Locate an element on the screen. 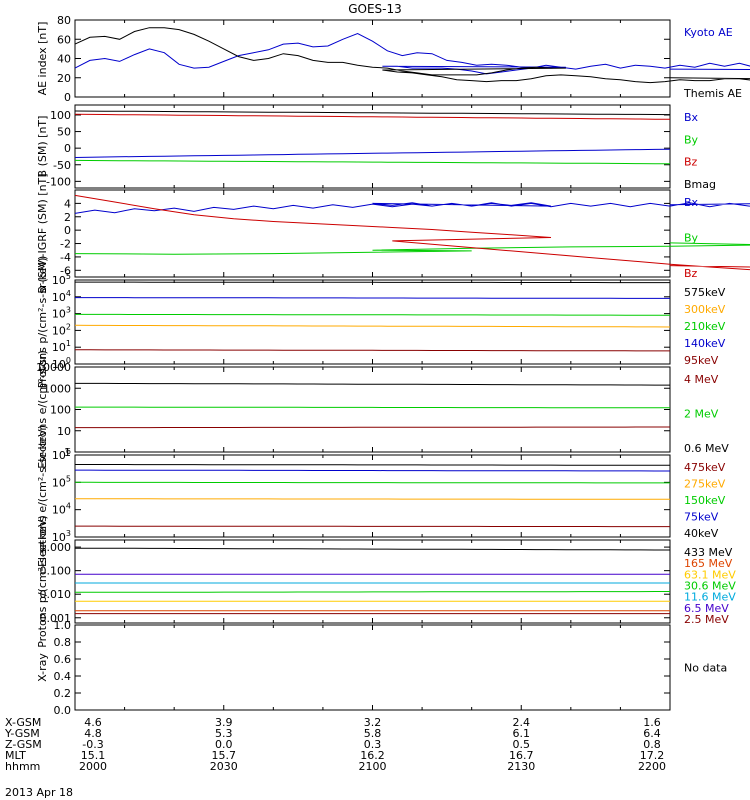 This screenshot has height=800, width=750. y-tick-label: -2 is located at coordinates (65, 244).